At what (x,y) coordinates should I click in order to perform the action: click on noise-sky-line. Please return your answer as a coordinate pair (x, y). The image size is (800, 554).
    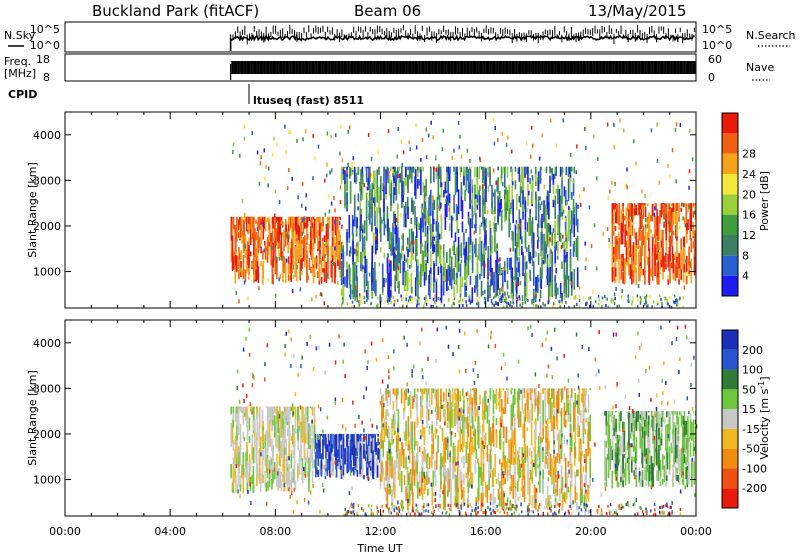
    Looking at the image, I should click on (462, 42).